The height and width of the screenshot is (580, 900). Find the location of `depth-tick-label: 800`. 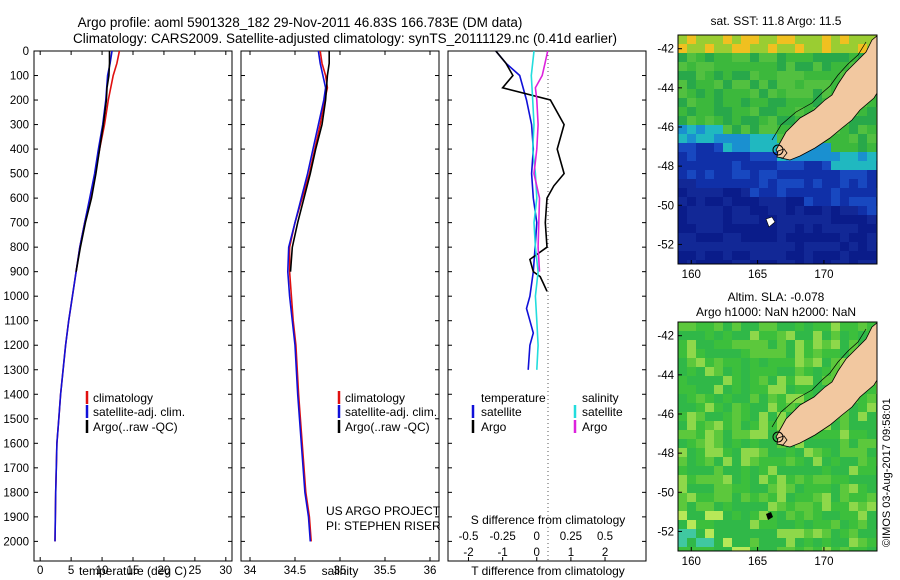

depth-tick-label: 800 is located at coordinates (19, 248).